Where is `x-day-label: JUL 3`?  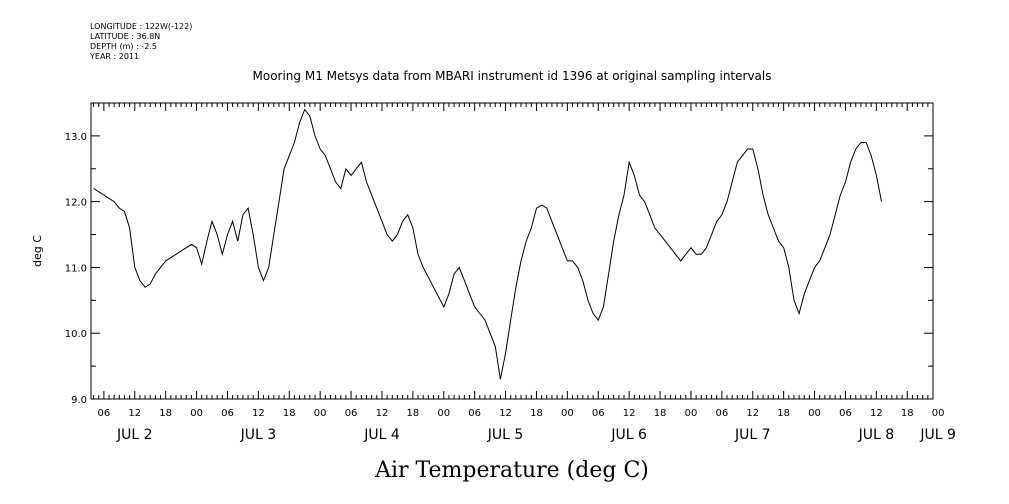
x-day-label: JUL 3 is located at coordinates (258, 435).